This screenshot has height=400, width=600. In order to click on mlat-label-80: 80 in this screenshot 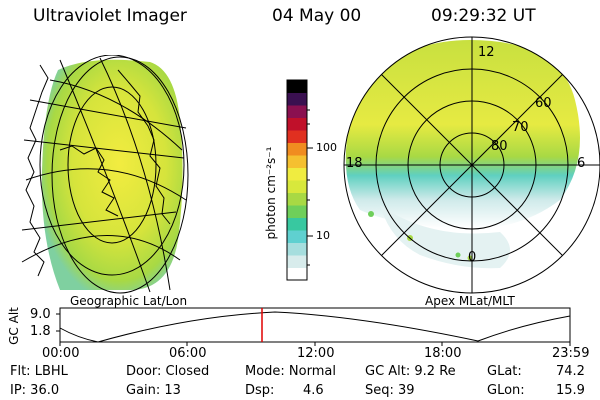, I will do `click(499, 146)`.